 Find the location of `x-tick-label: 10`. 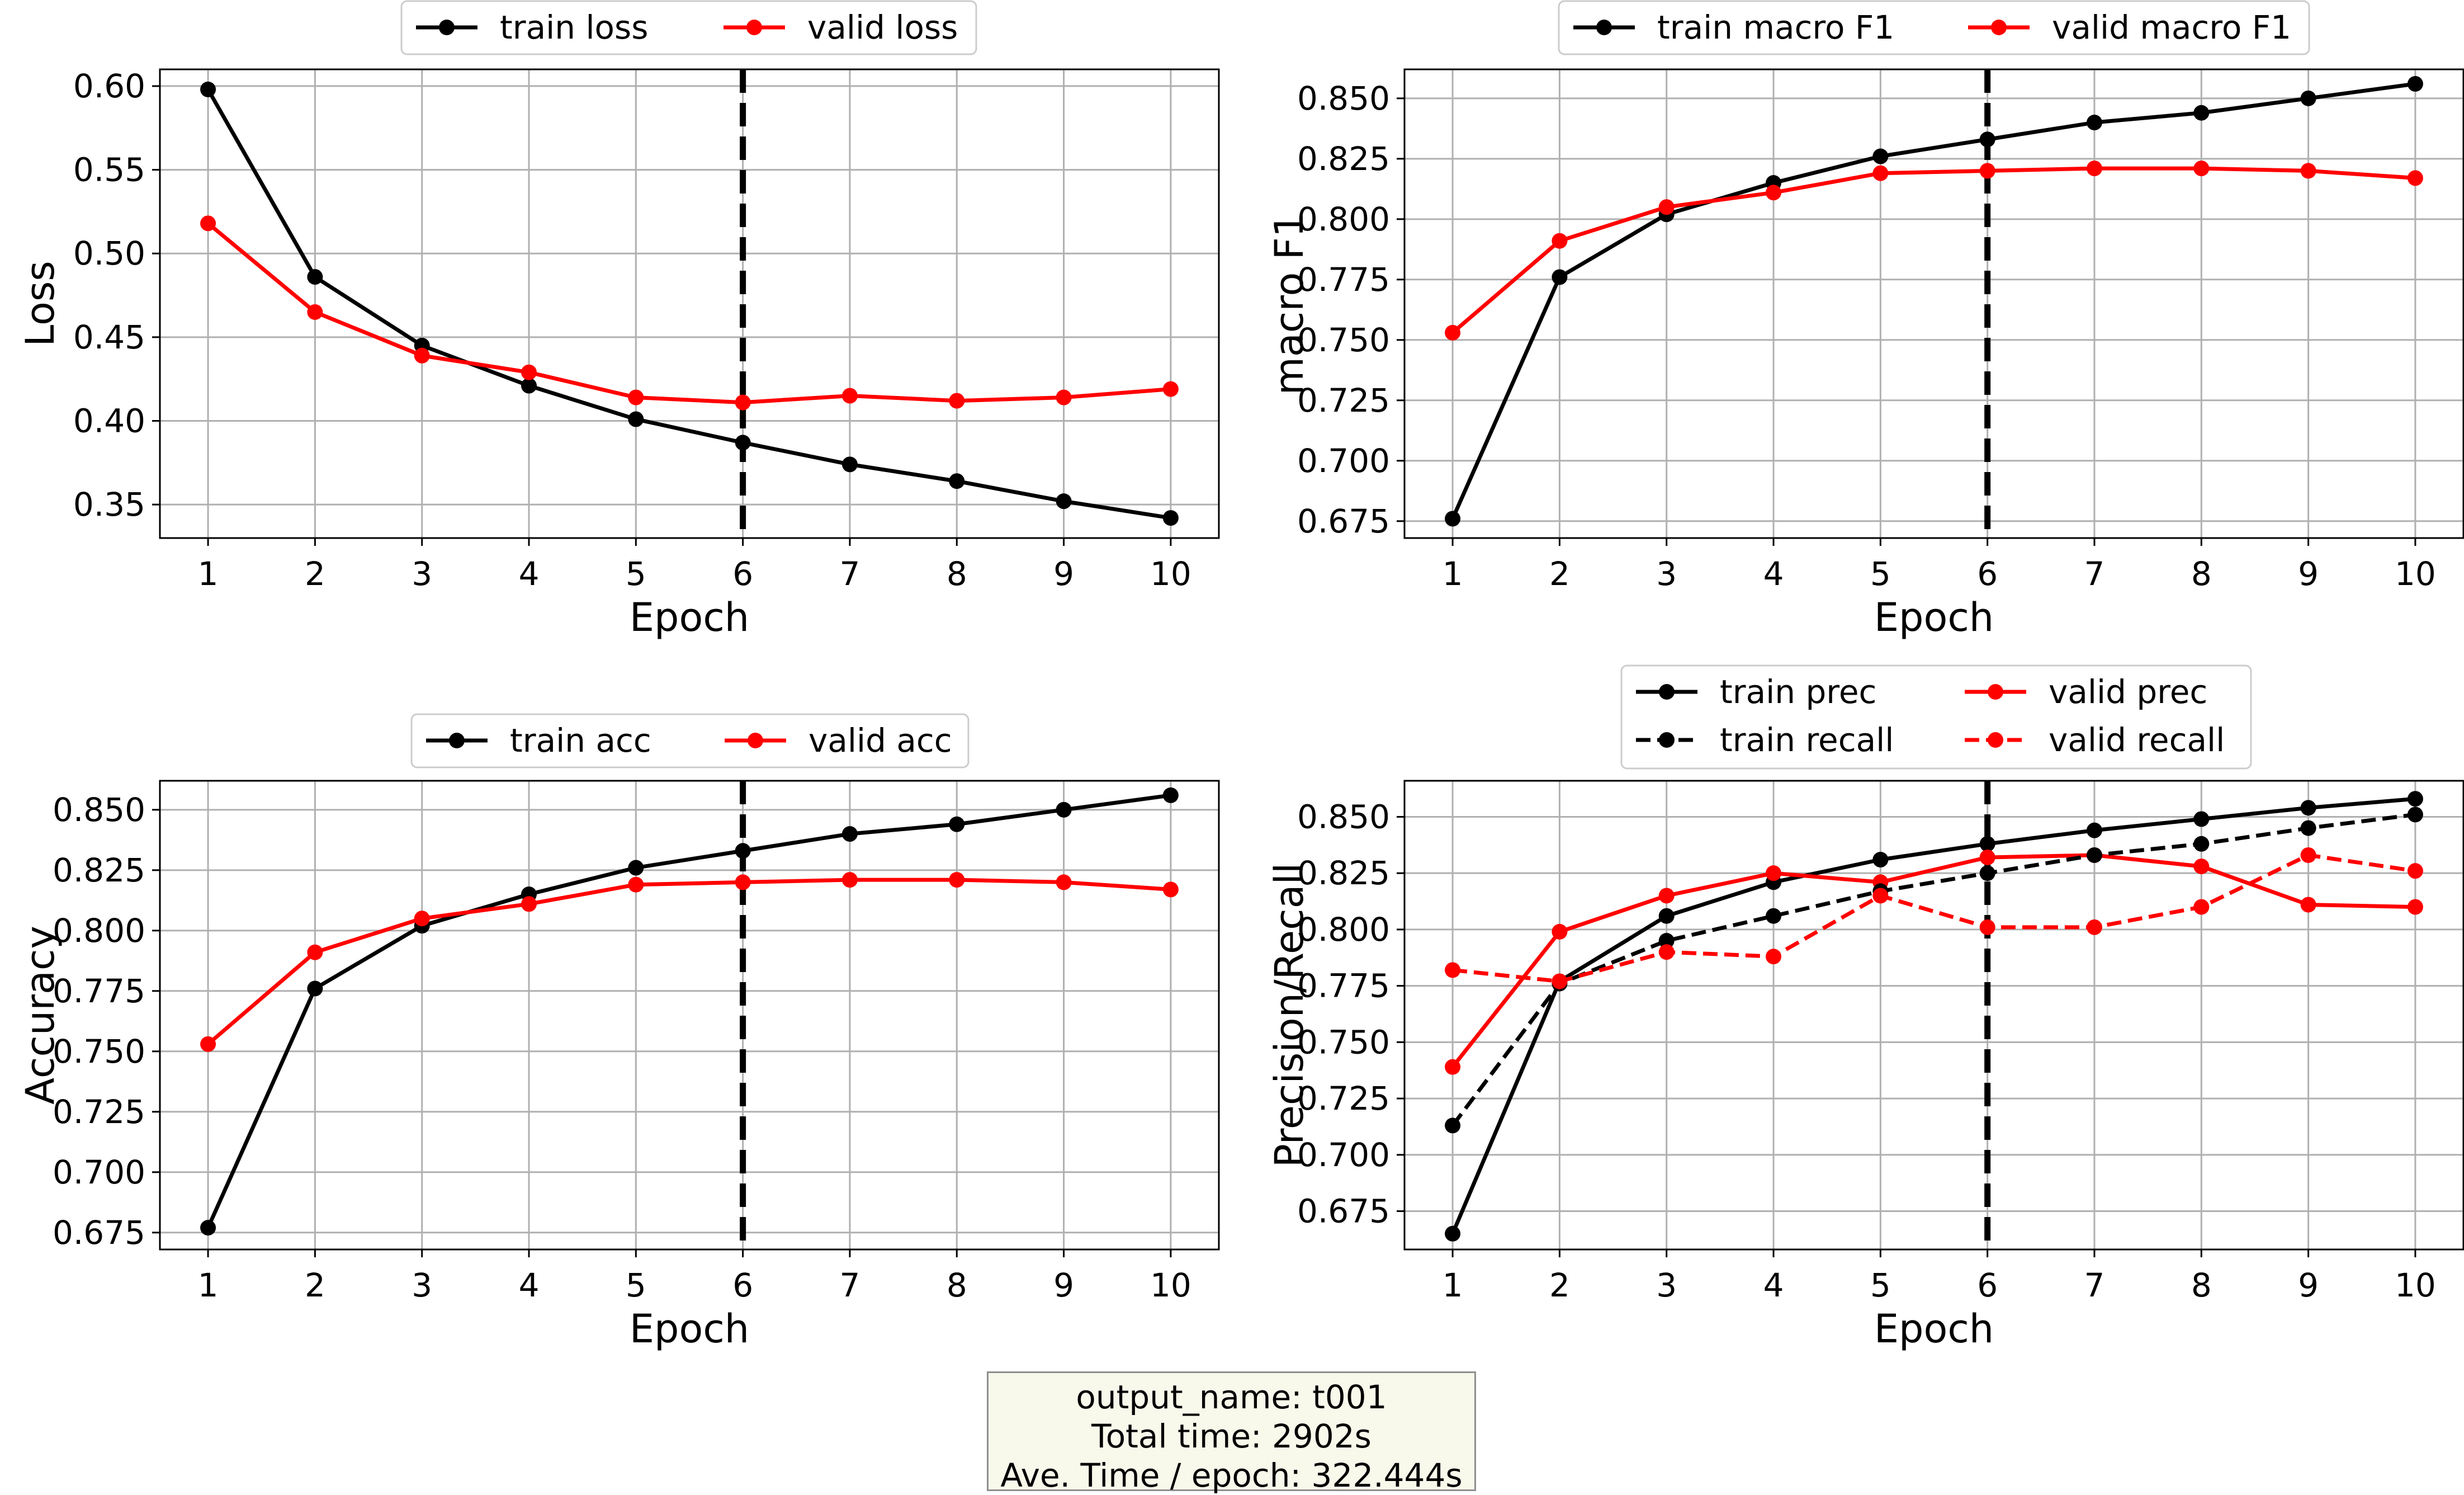

x-tick-label: 10 is located at coordinates (2415, 1285).